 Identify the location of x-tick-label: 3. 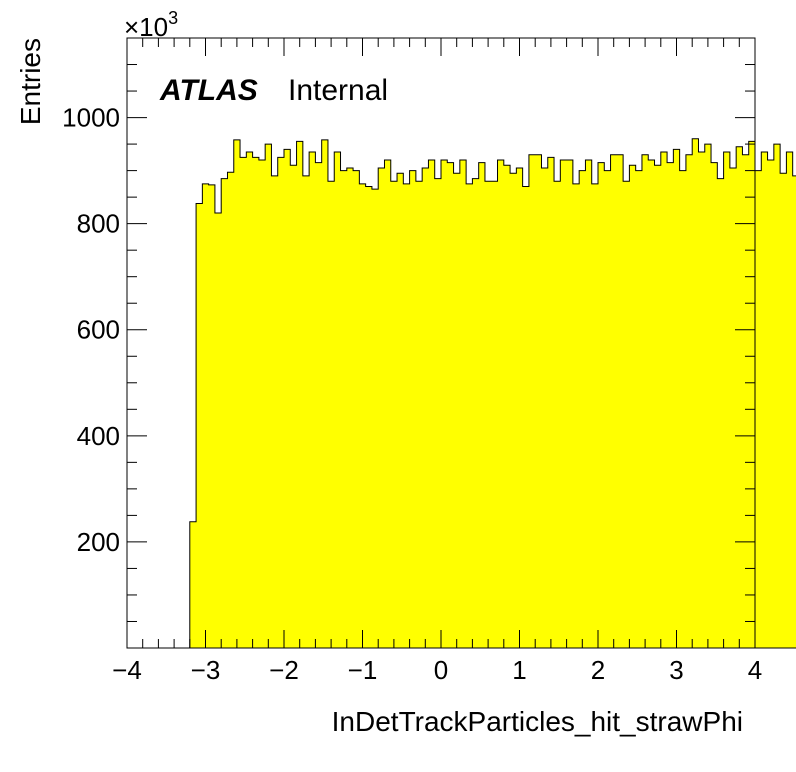
(676, 670).